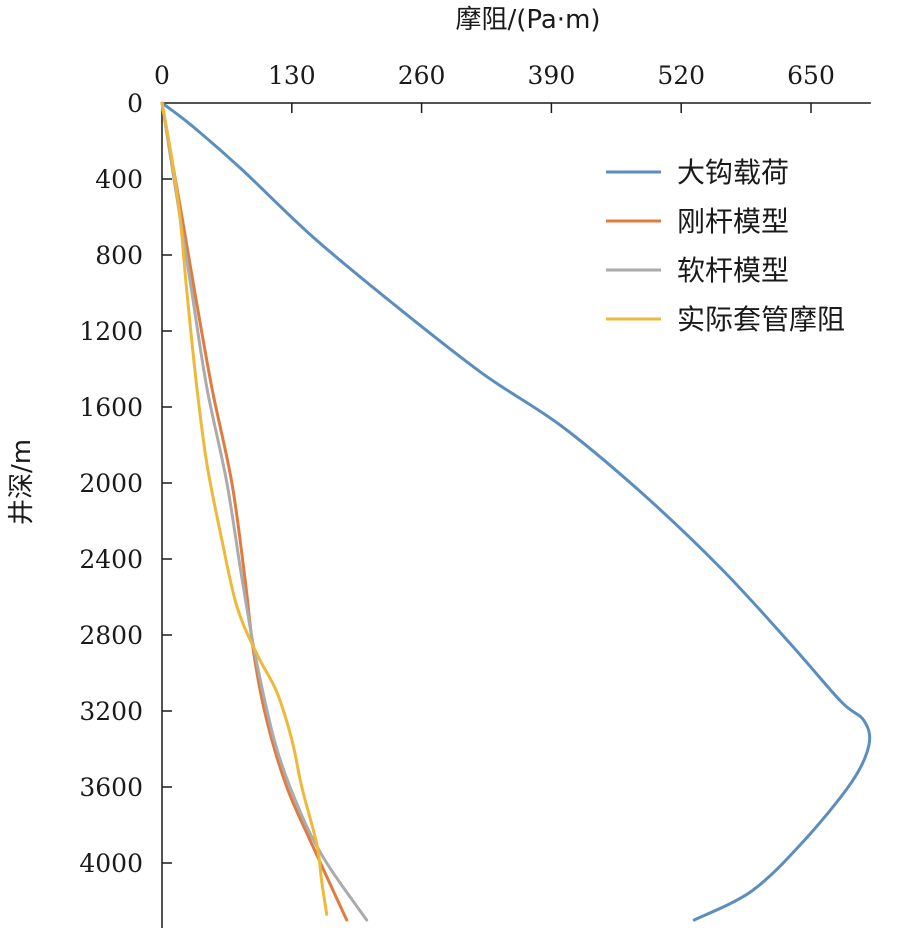 The image size is (898, 931). I want to click on x-tick-label: 390, so click(552, 75).